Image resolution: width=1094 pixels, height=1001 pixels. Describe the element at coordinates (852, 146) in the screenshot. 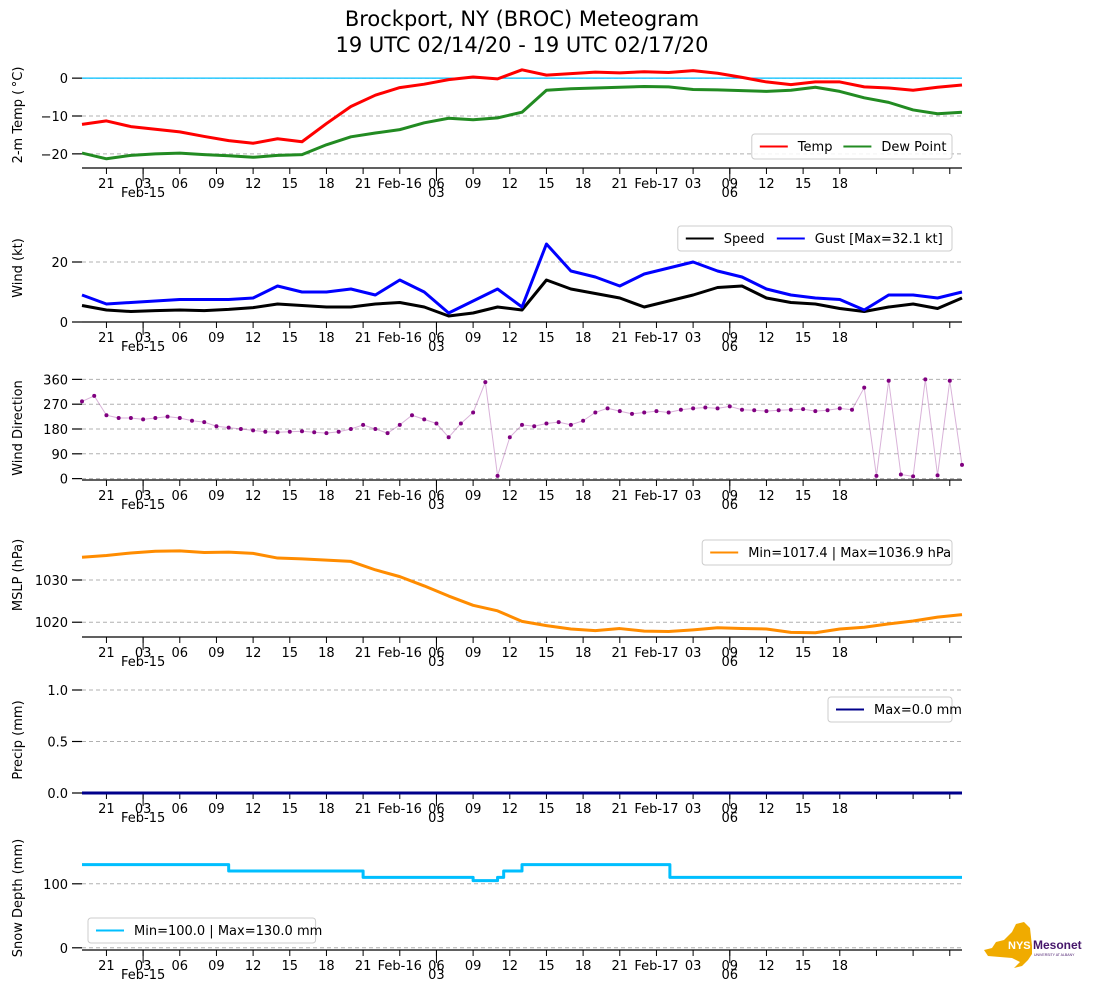

I see `legend: Temp Dew Point` at that location.